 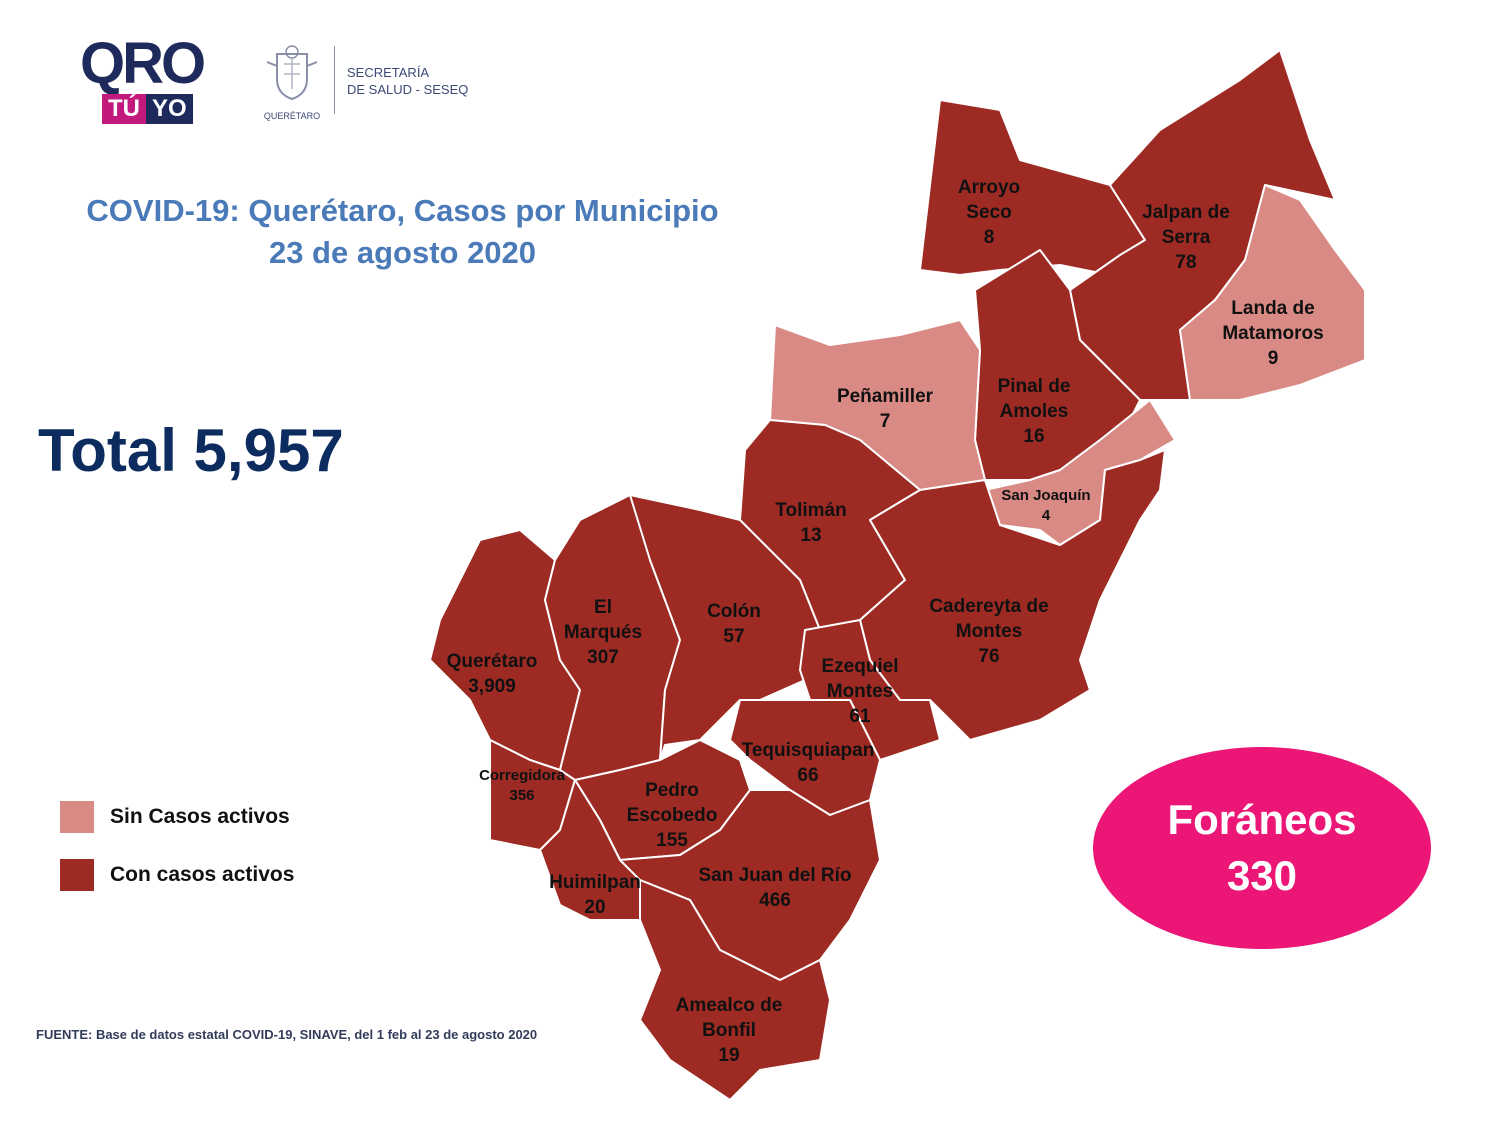 I want to click on municipality-label: Ezequiel Montes 61, so click(x=860, y=691).